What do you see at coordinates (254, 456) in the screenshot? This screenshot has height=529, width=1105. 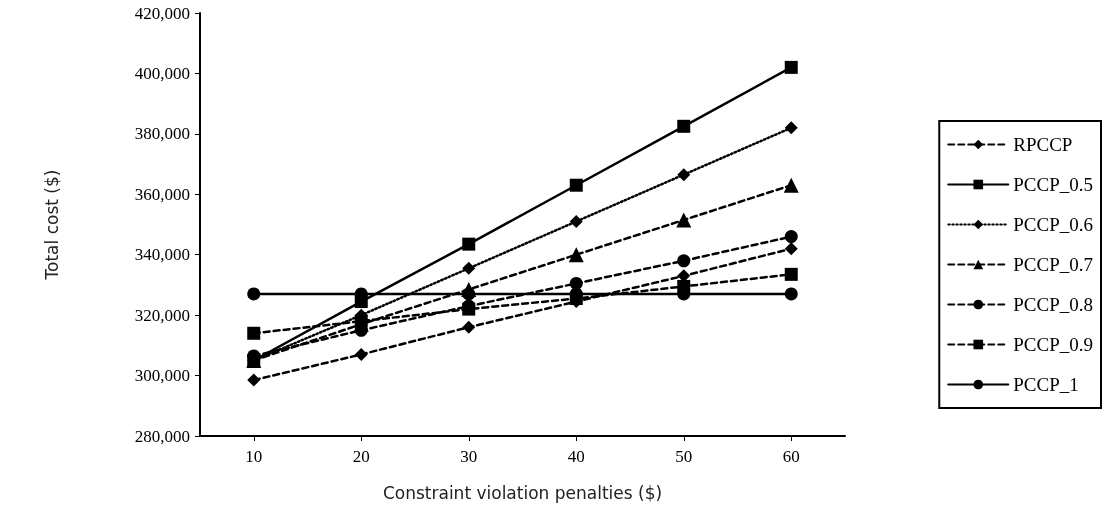 I see `x-tick-label: 10` at bounding box center [254, 456].